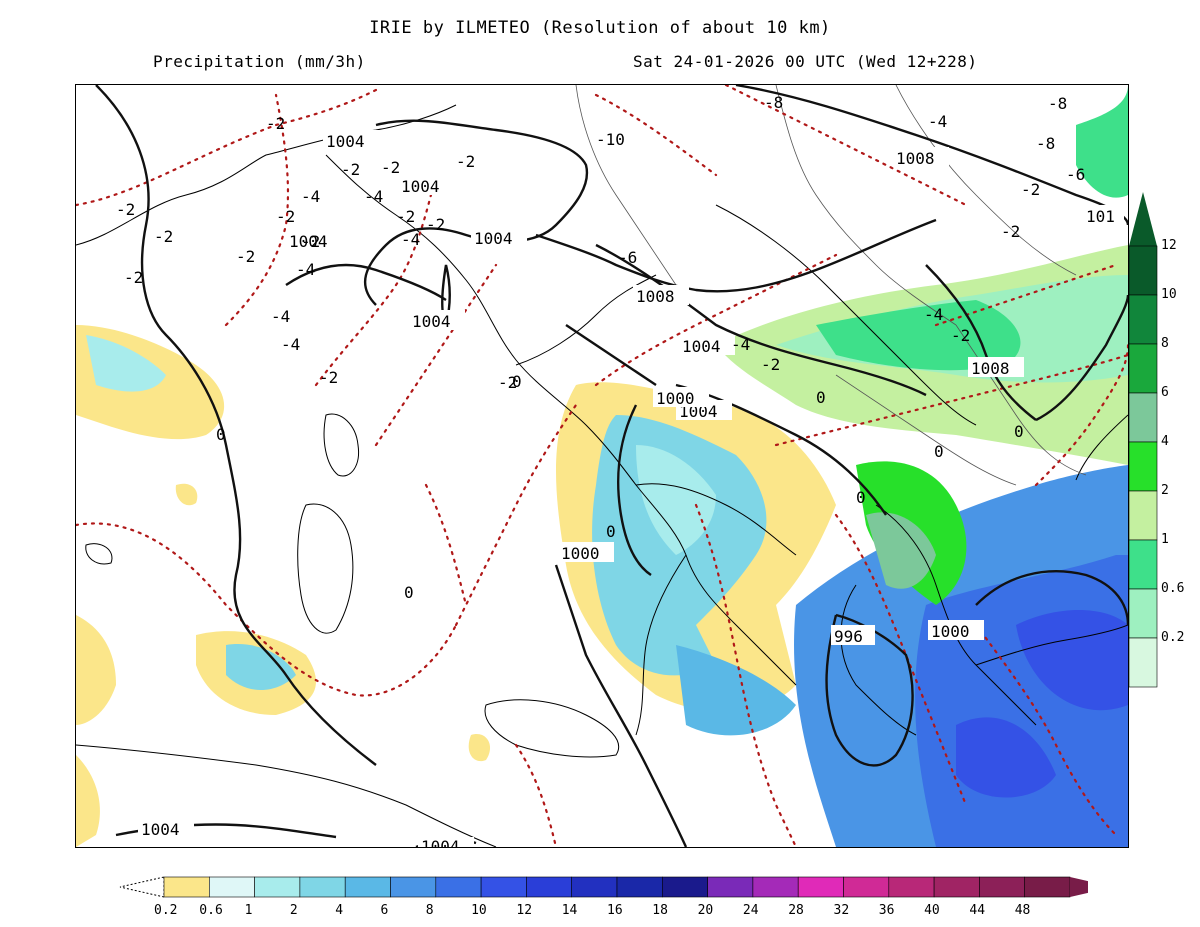 The height and width of the screenshot is (927, 1200). Describe the element at coordinates (1165, 441) in the screenshot. I see `snow-scale-label: 4` at that location.